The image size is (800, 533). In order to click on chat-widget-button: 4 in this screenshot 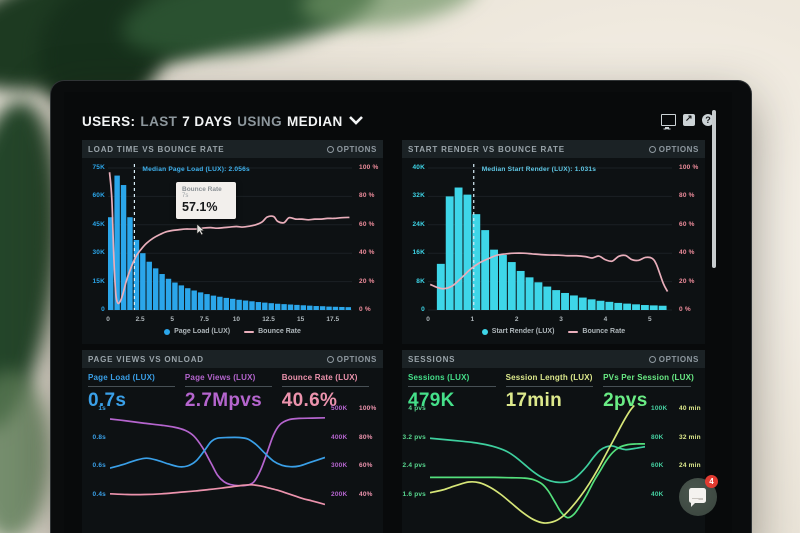, I will do `click(698, 495)`.